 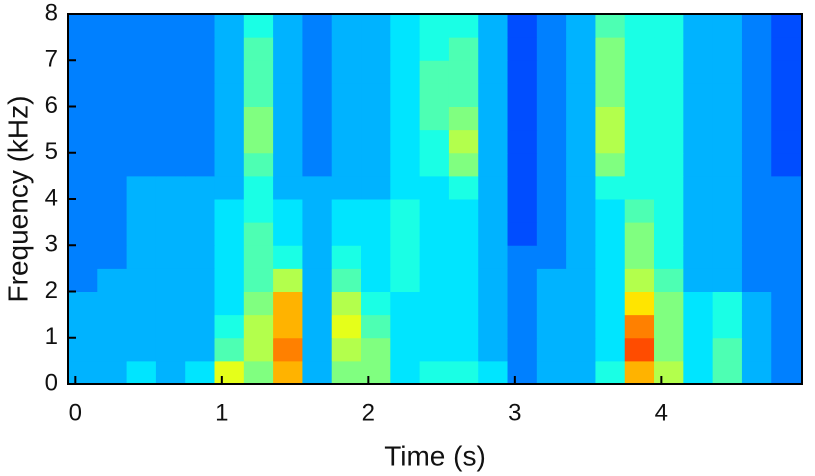 I want to click on y-tick-label: 6, so click(x=51, y=105).